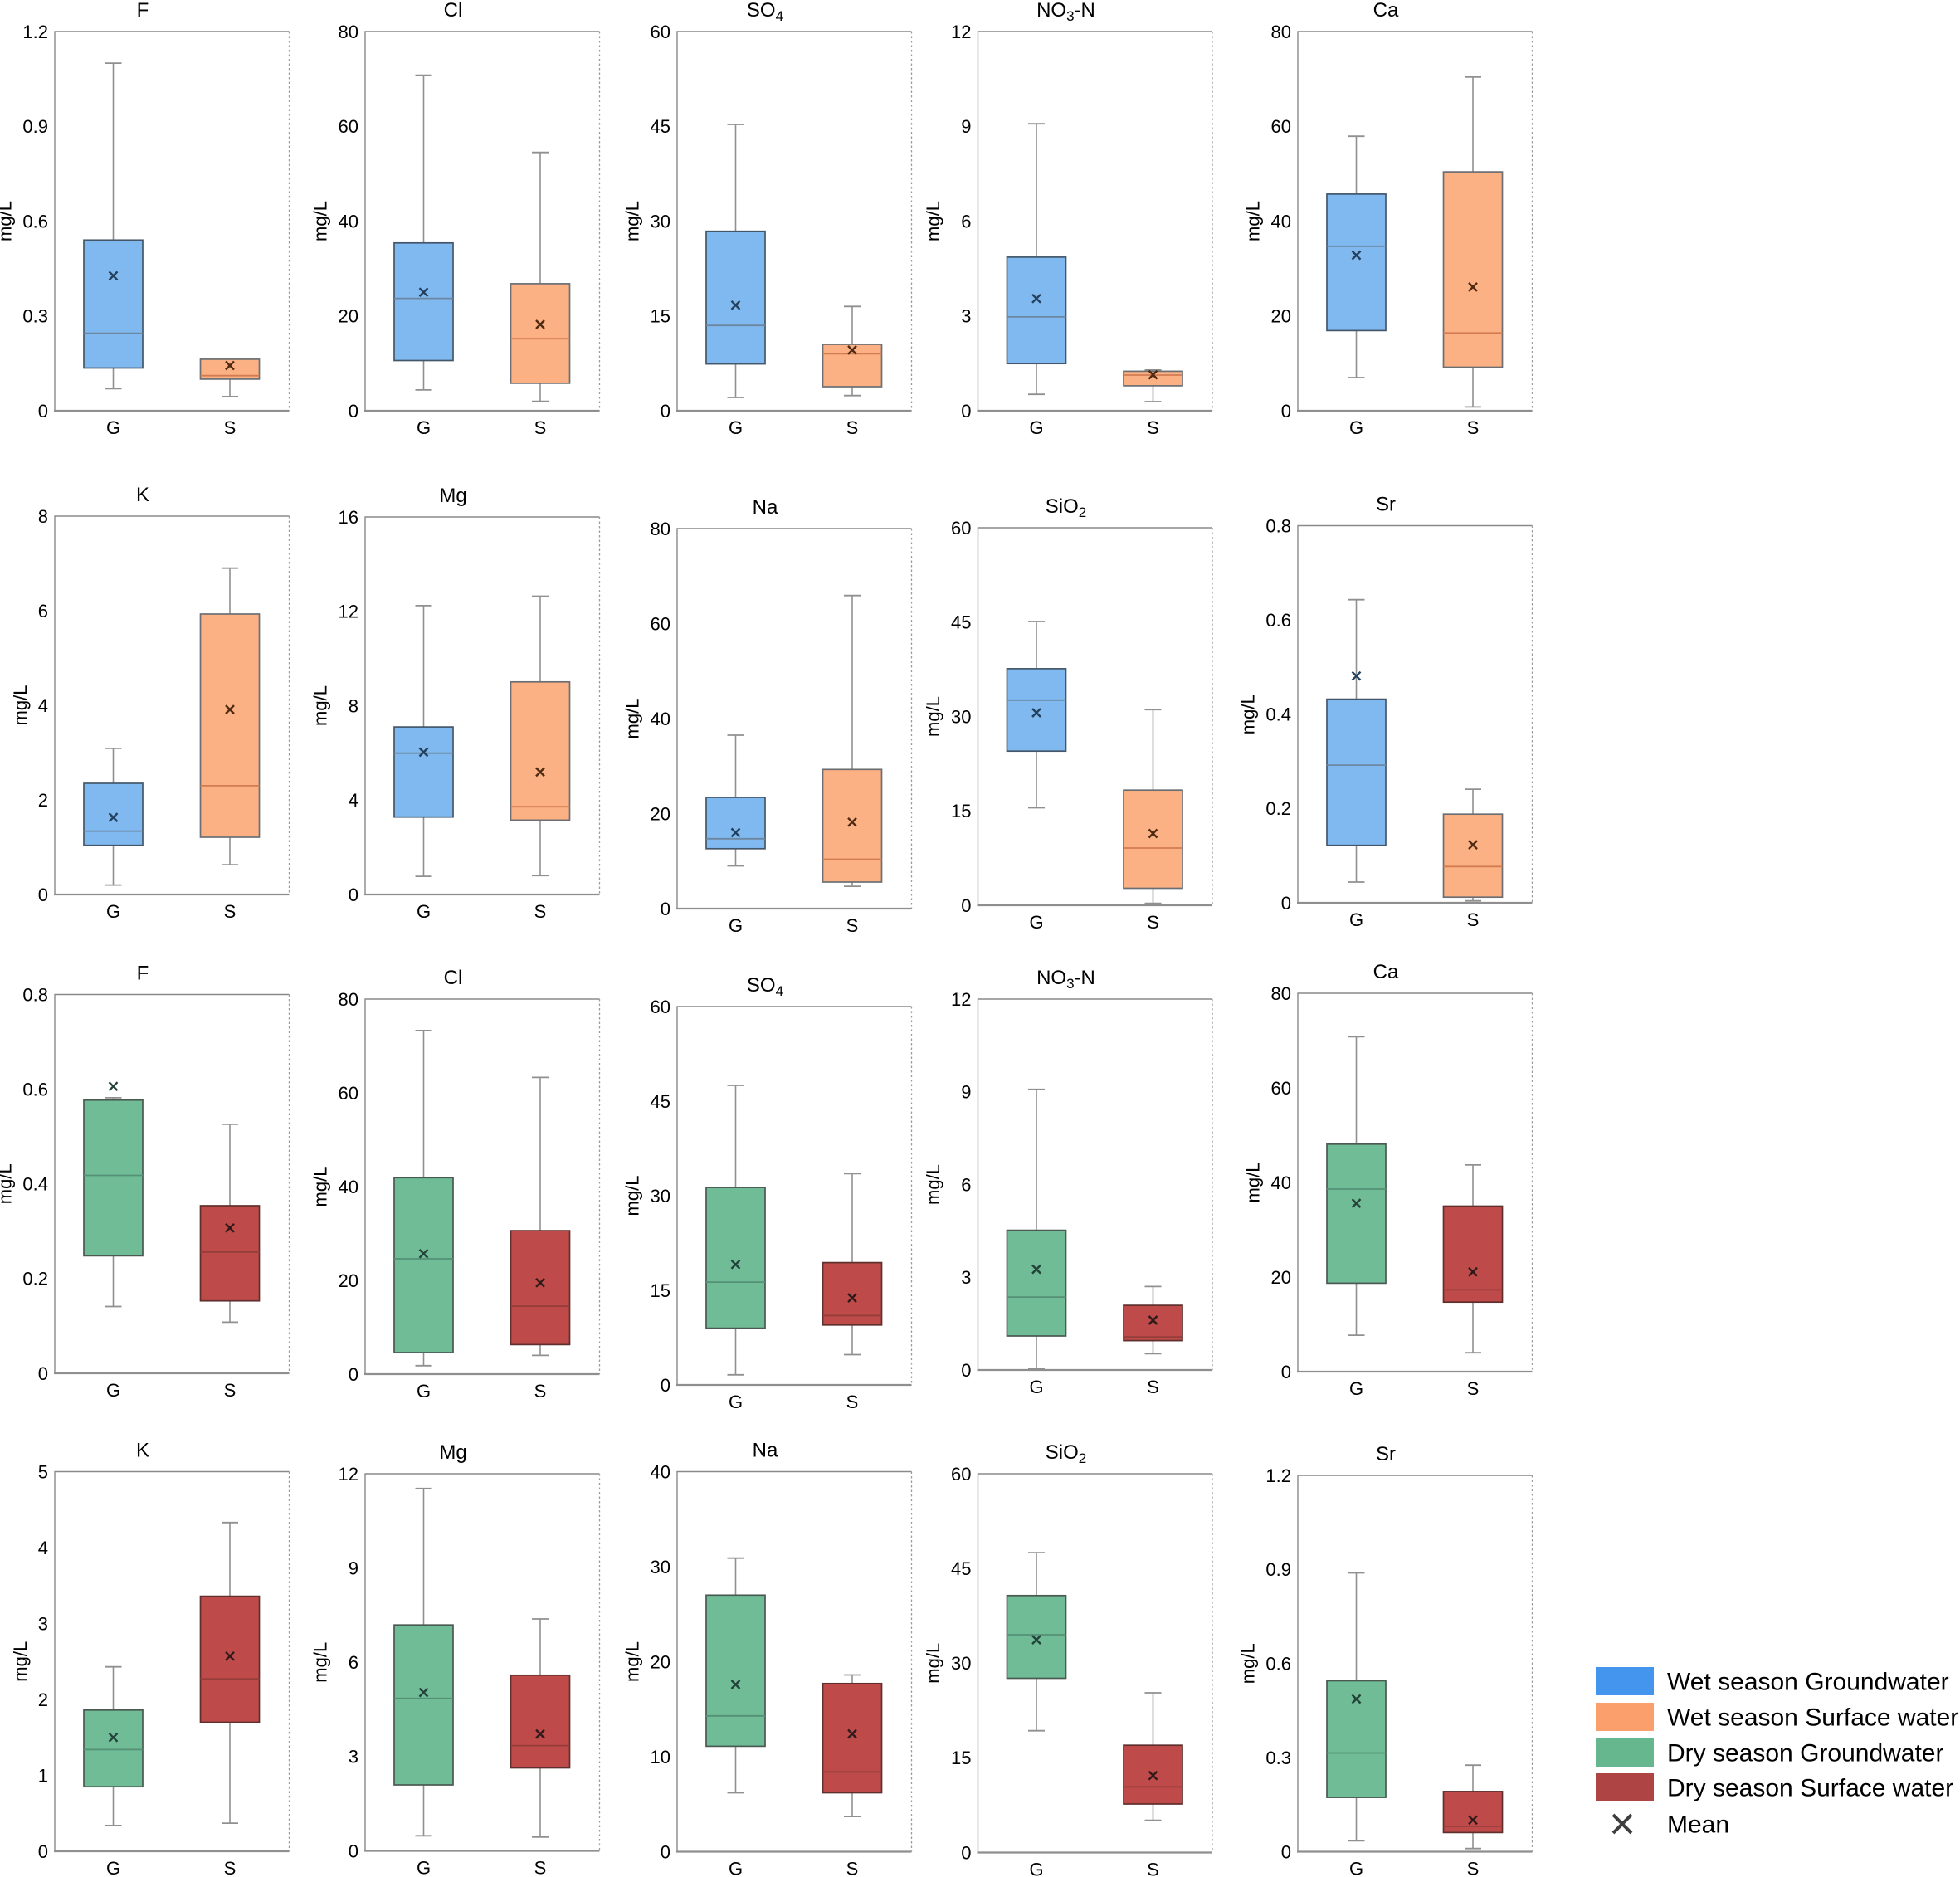 This screenshot has height=1877, width=1960. I want to click on svg-text: Ca, so click(1386, 11).